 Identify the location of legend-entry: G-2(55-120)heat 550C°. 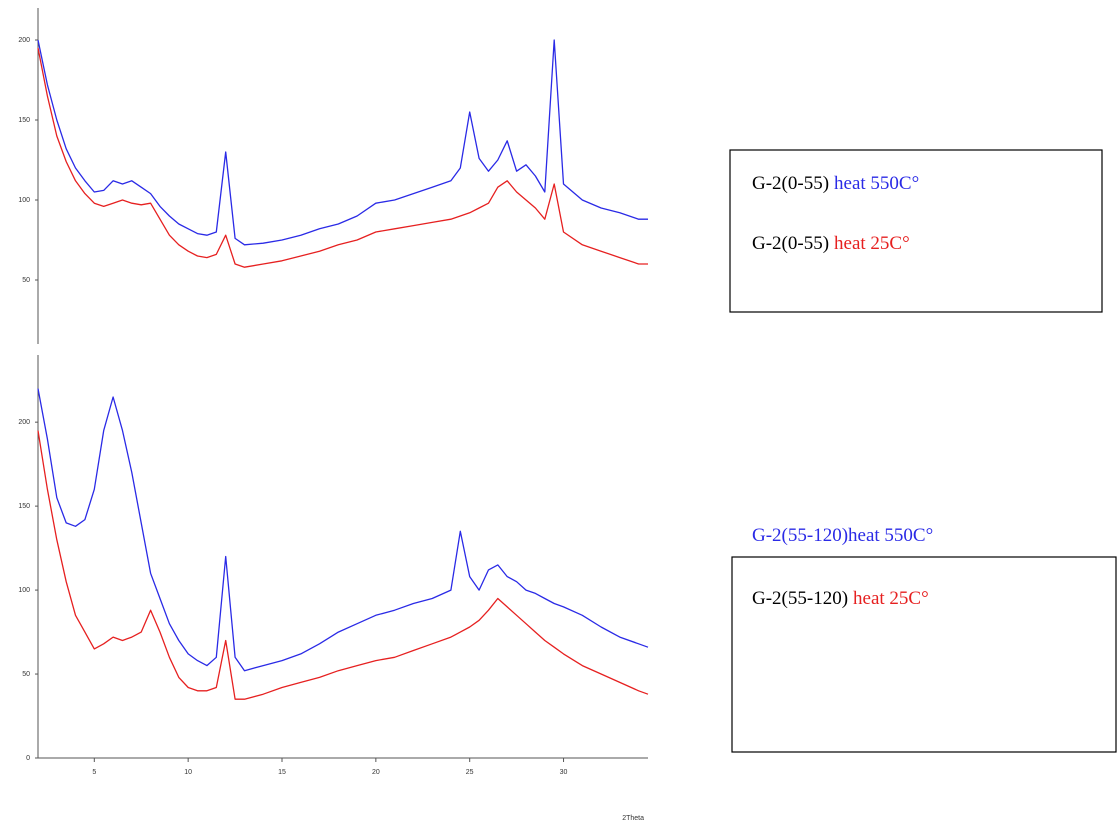
(842, 535).